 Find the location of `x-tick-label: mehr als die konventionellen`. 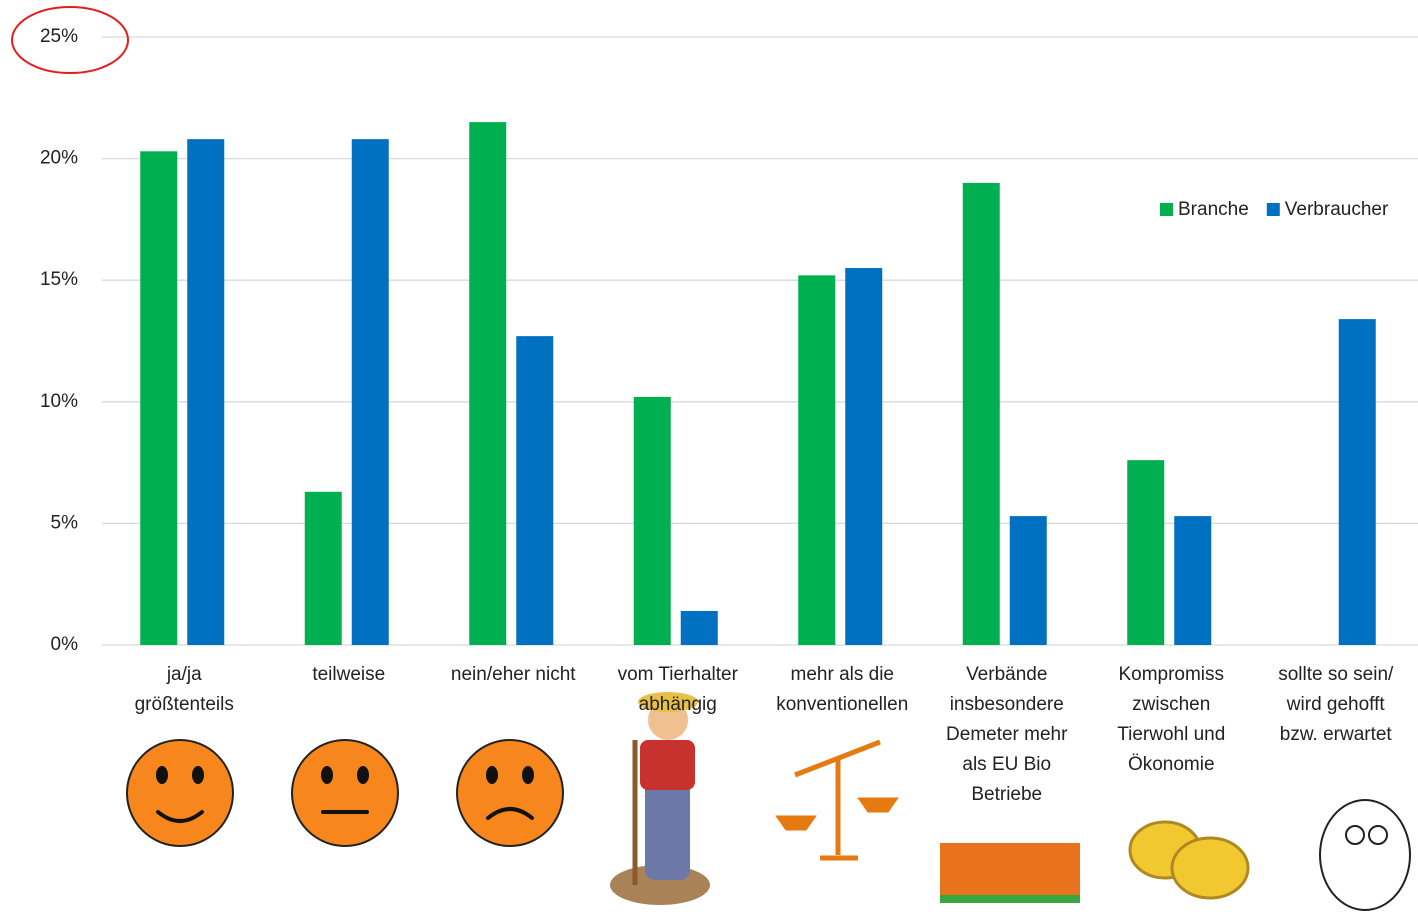

x-tick-label: mehr als die konventionellen is located at coordinates (842, 689).